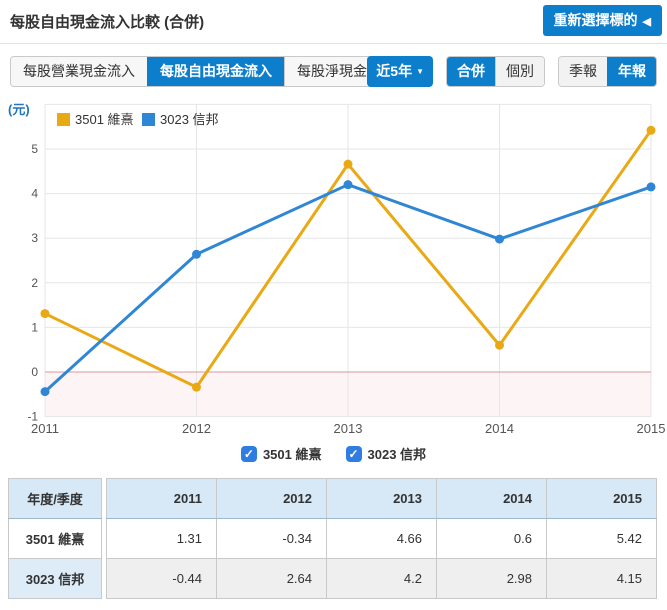 This screenshot has width=667, height=610. What do you see at coordinates (196, 428) in the screenshot?
I see `x-axis-tick-label: 2012` at bounding box center [196, 428].